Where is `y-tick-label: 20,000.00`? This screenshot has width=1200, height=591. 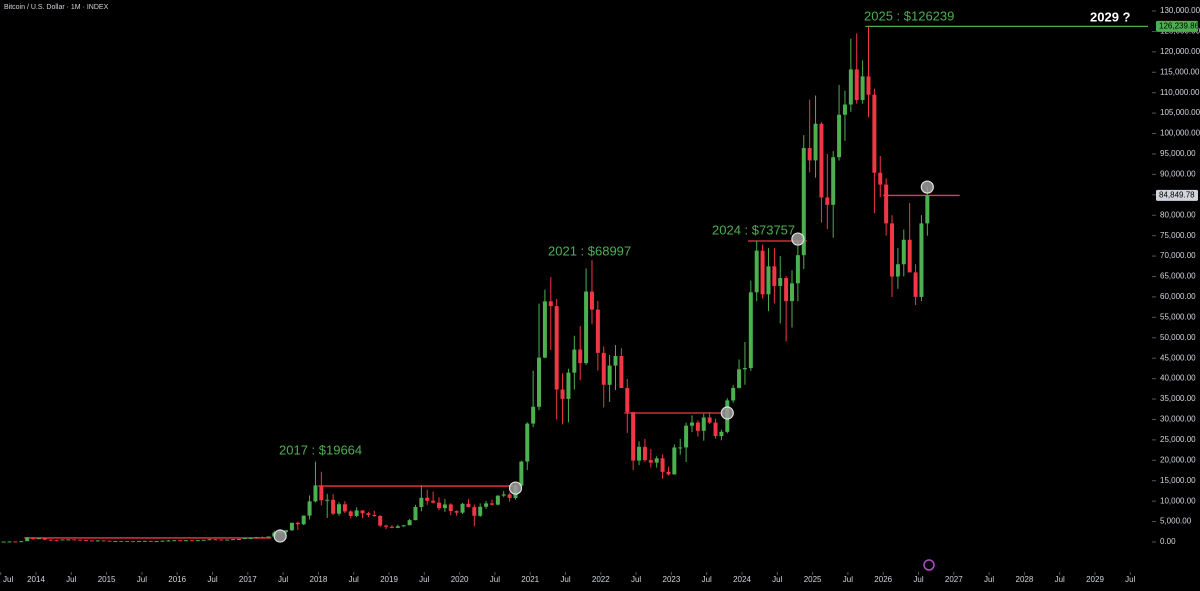
y-tick-label: 20,000.00 is located at coordinates (1178, 459).